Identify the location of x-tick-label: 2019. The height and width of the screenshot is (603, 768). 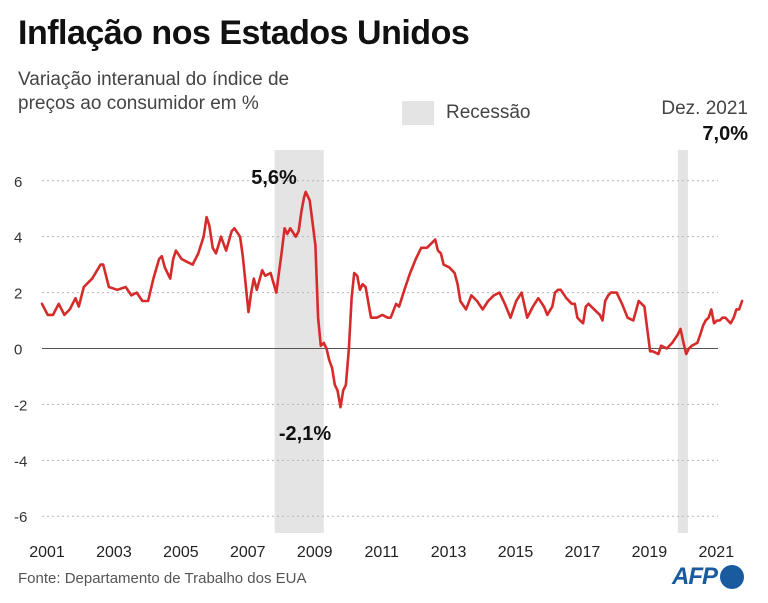
(650, 552).